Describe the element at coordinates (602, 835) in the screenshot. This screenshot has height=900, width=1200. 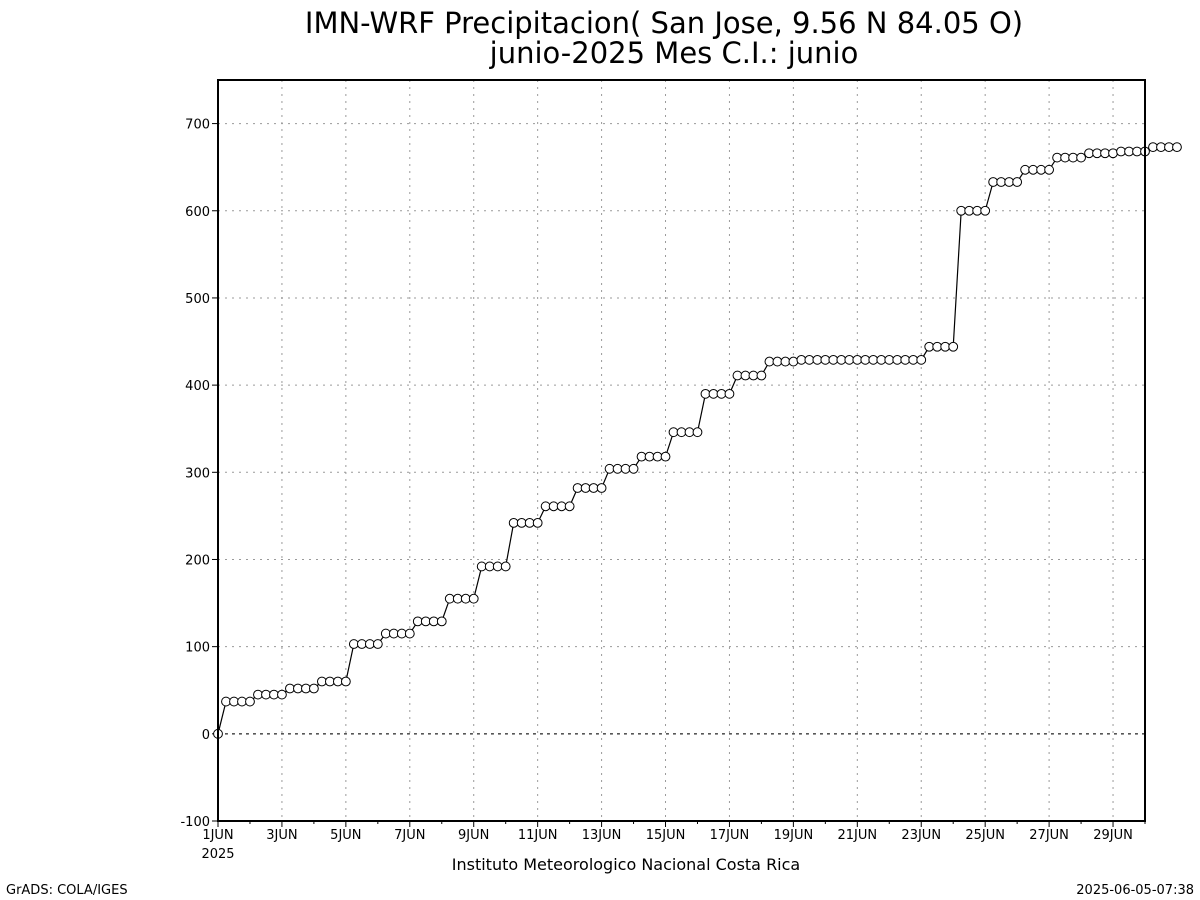
I see `x-tick-label: 13JUN` at that location.